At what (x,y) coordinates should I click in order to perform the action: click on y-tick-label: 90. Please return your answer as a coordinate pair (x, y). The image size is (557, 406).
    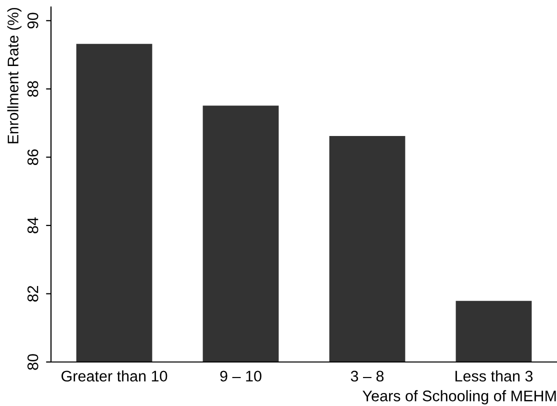
    Looking at the image, I should click on (32, 20).